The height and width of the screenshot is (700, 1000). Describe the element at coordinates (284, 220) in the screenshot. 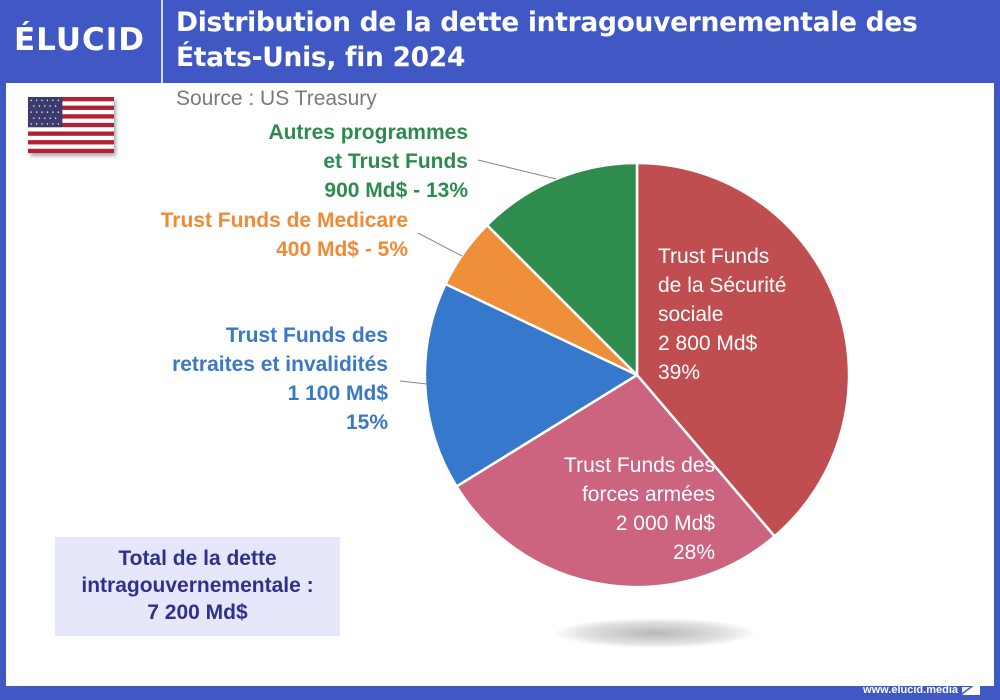

I see `label-medicare-line1: Trust Funds de Medicare` at that location.